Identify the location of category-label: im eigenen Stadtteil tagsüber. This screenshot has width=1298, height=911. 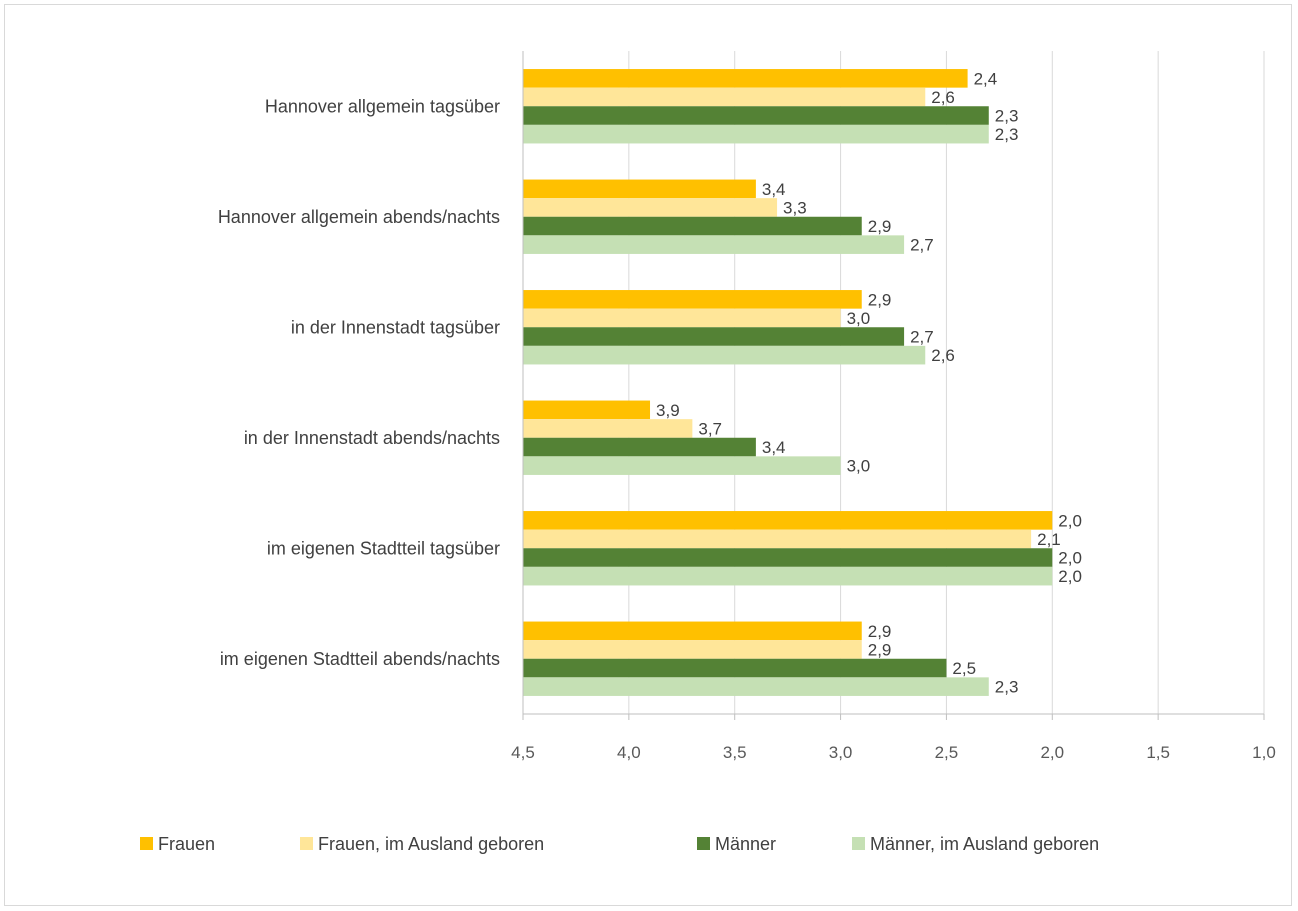
(383, 548).